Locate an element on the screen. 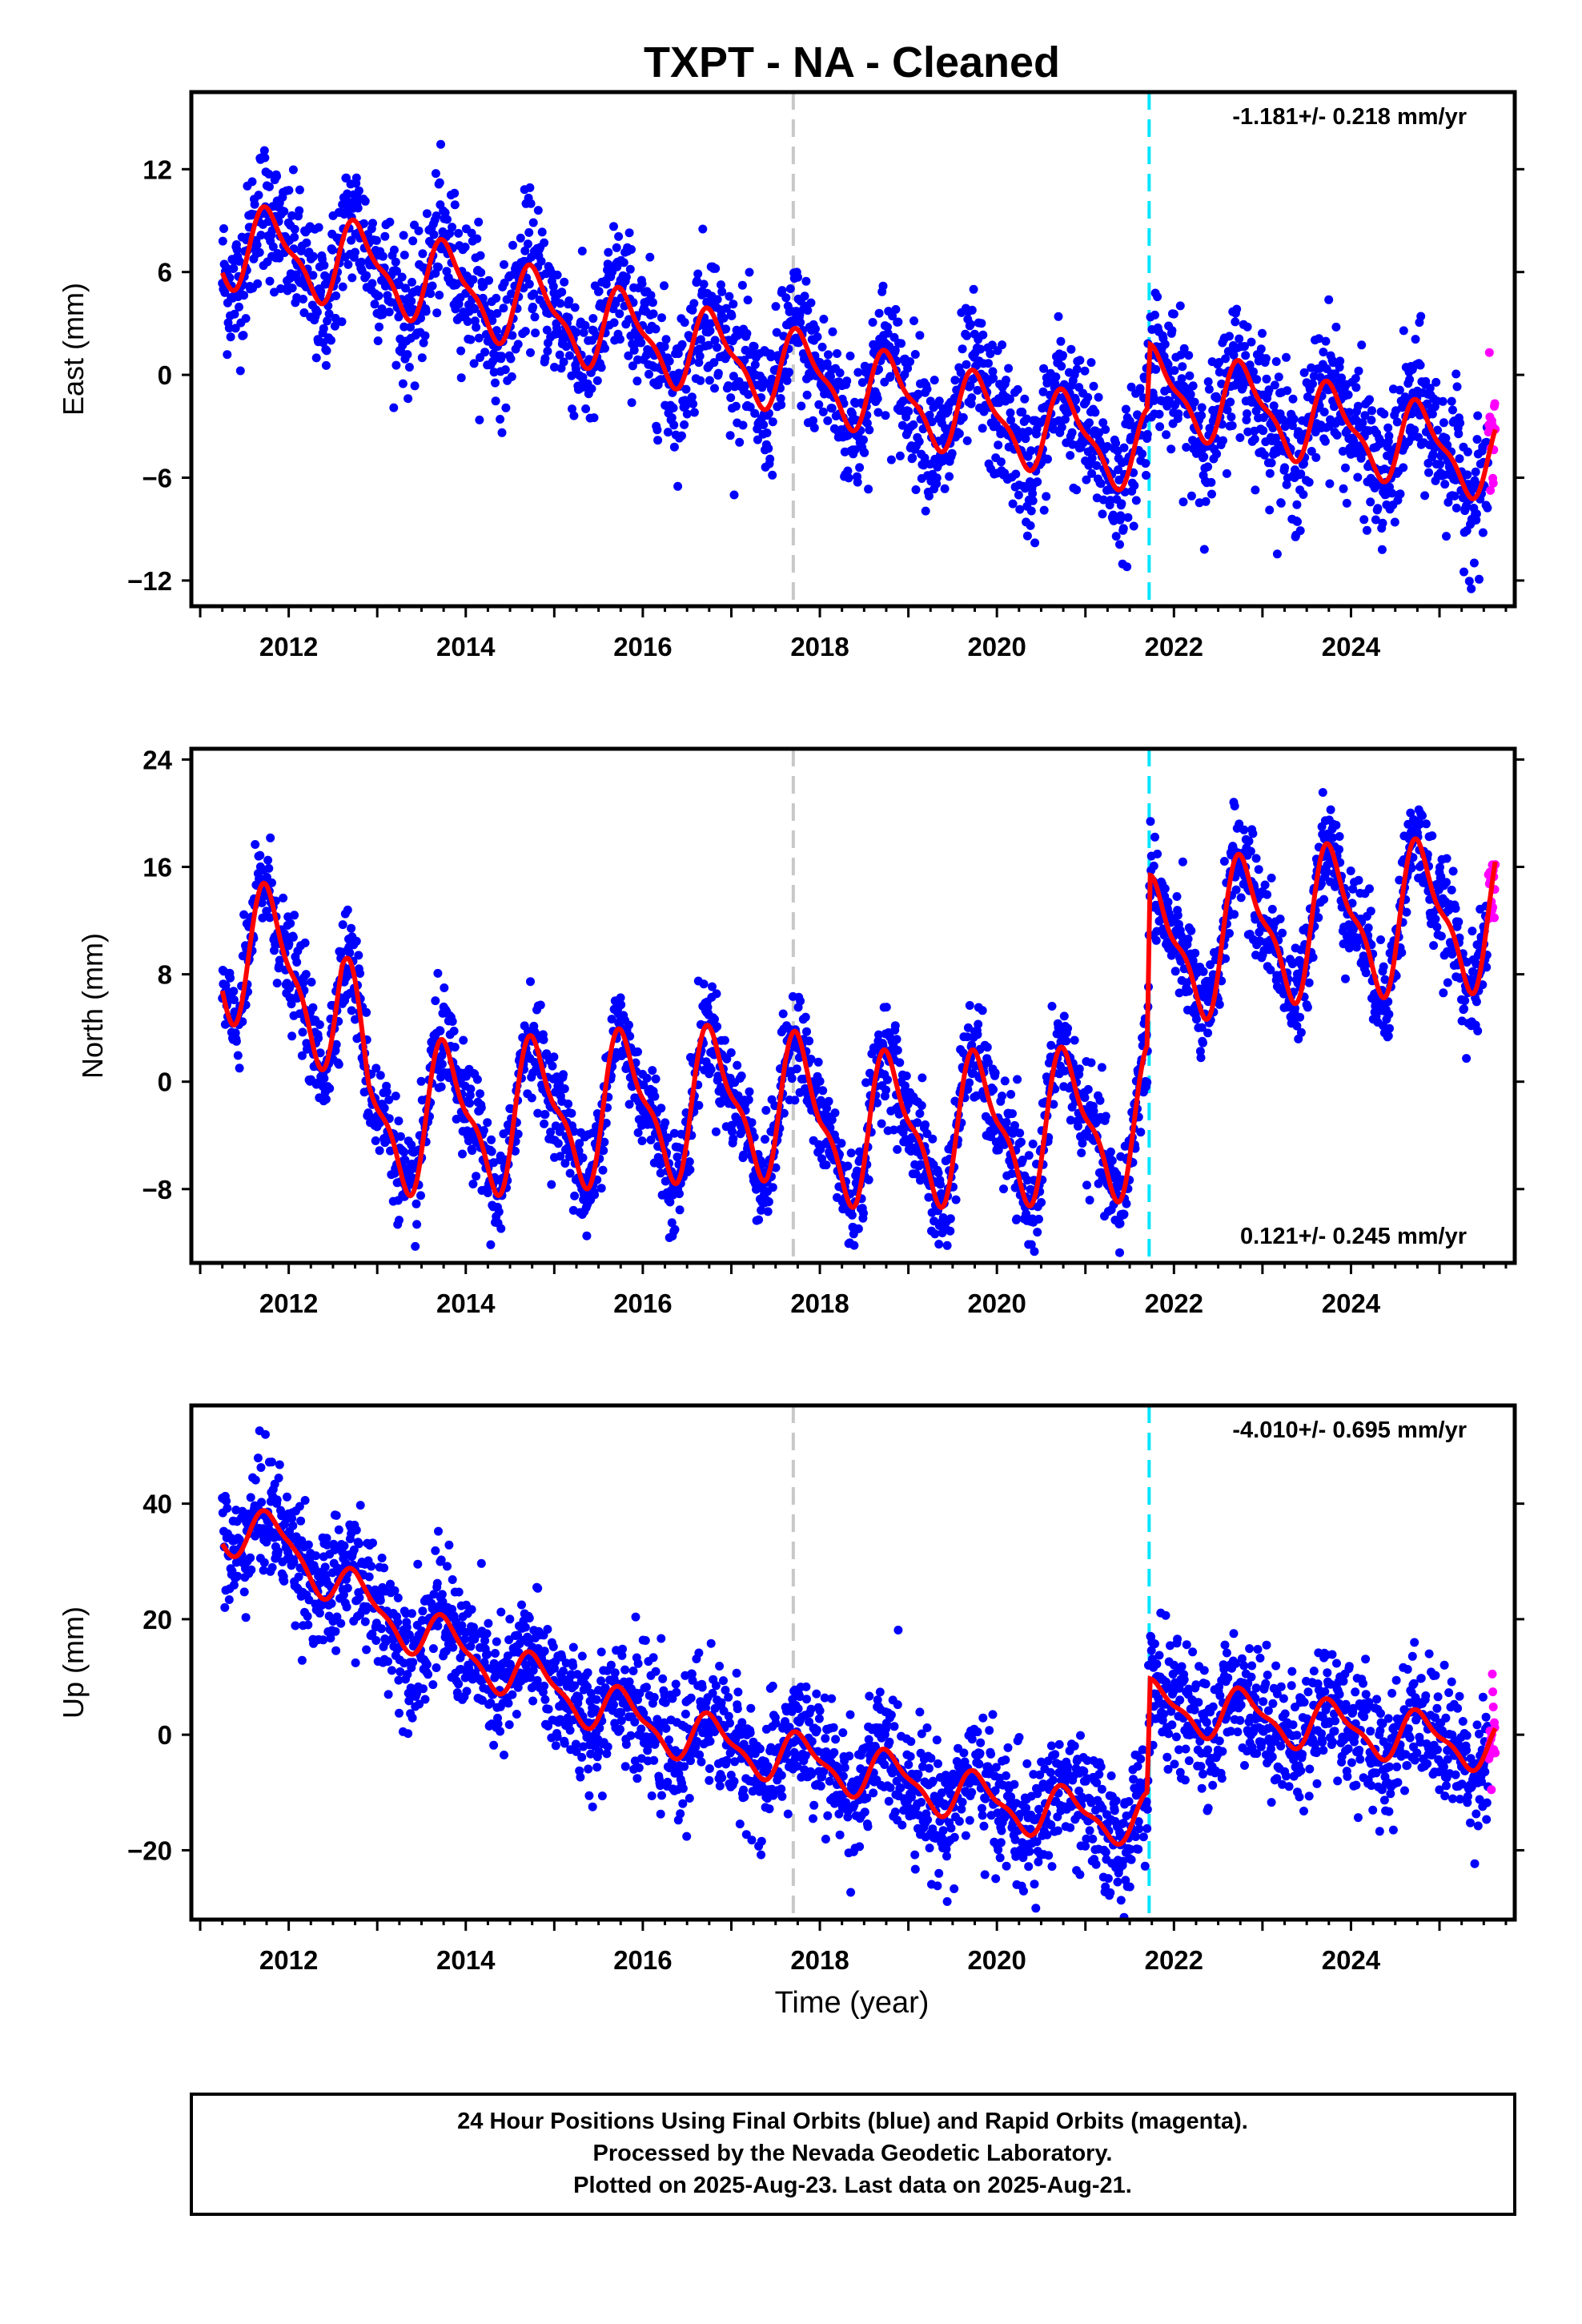 The height and width of the screenshot is (2324, 1582). x-tick-label: 2022 is located at coordinates (1174, 646).